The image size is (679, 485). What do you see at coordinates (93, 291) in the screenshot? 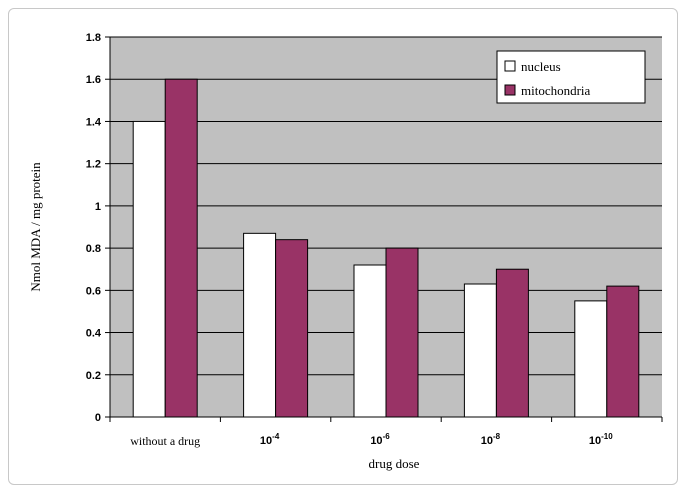
I see `y-tick-label: 0.6` at bounding box center [93, 291].